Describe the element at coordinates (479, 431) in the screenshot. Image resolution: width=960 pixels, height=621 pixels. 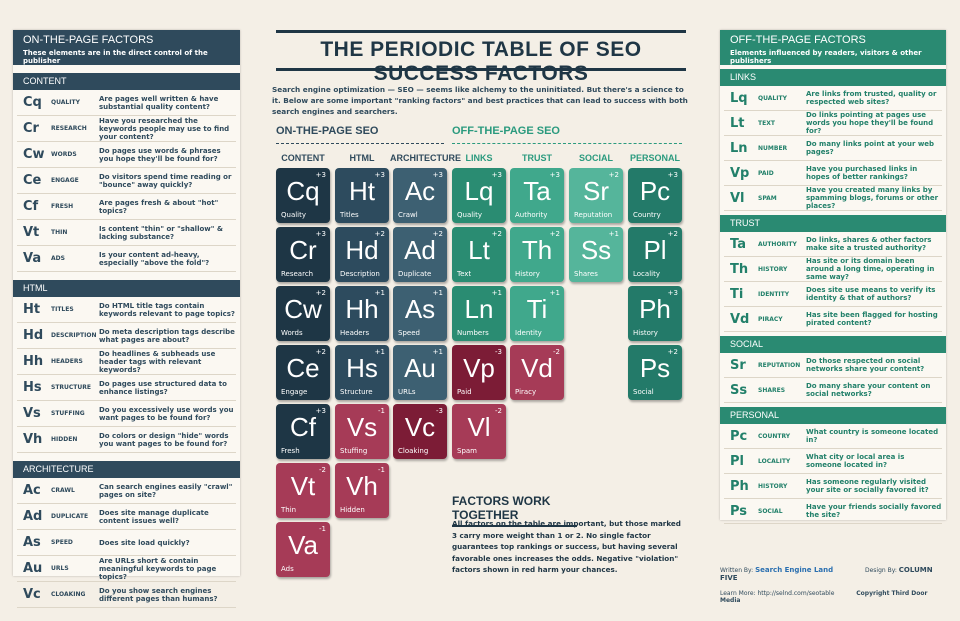
I see `element-tile: Vl Spam -2` at that location.